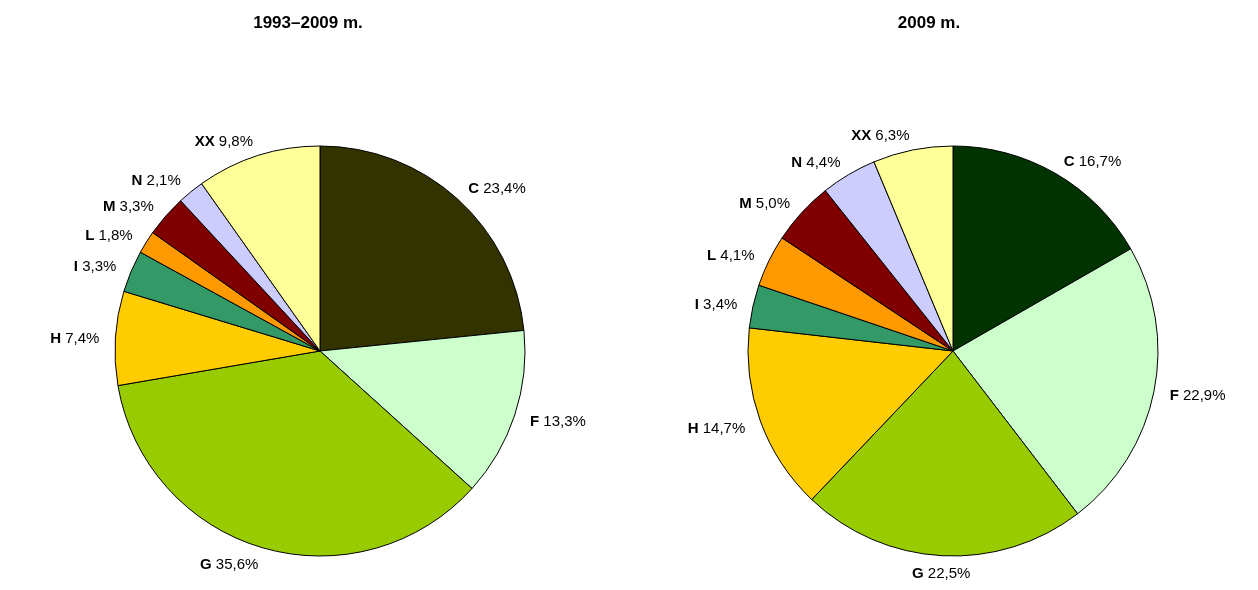 This screenshot has height=590, width=1258. What do you see at coordinates (735, 254) in the screenshot?
I see `data-label: 4,1%` at bounding box center [735, 254].